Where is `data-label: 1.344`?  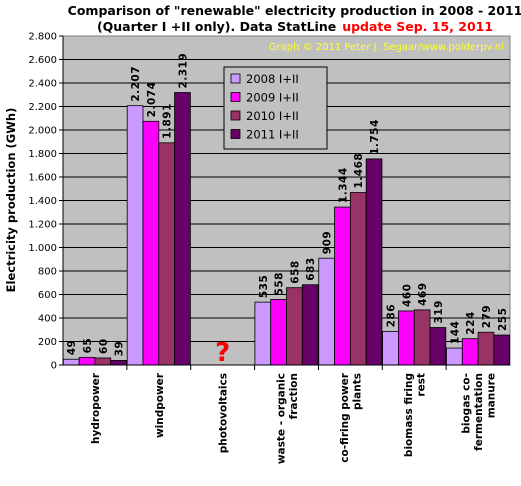
data-label: 1.344 is located at coordinates (343, 185).